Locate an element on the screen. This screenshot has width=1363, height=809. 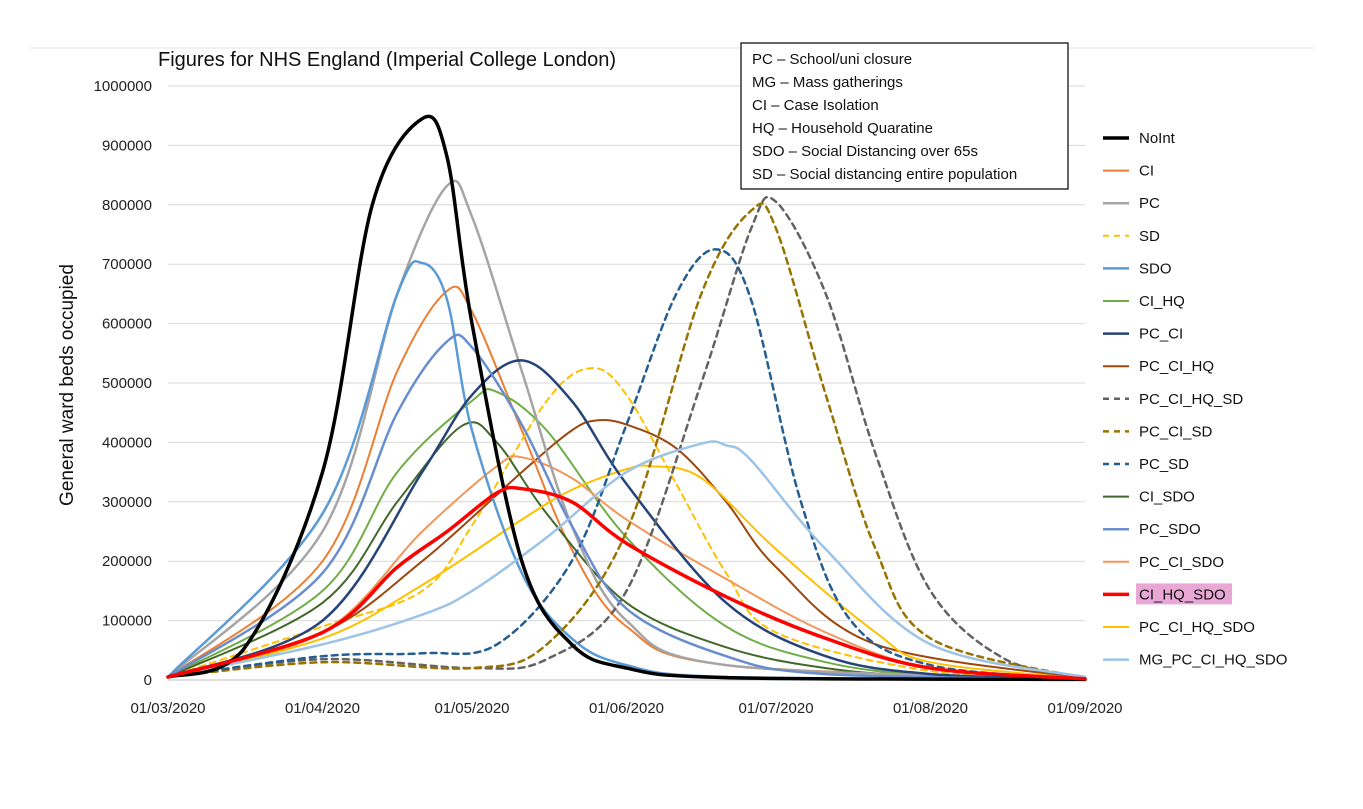
legend-label: PC_CI_HQ is located at coordinates (1176, 366).